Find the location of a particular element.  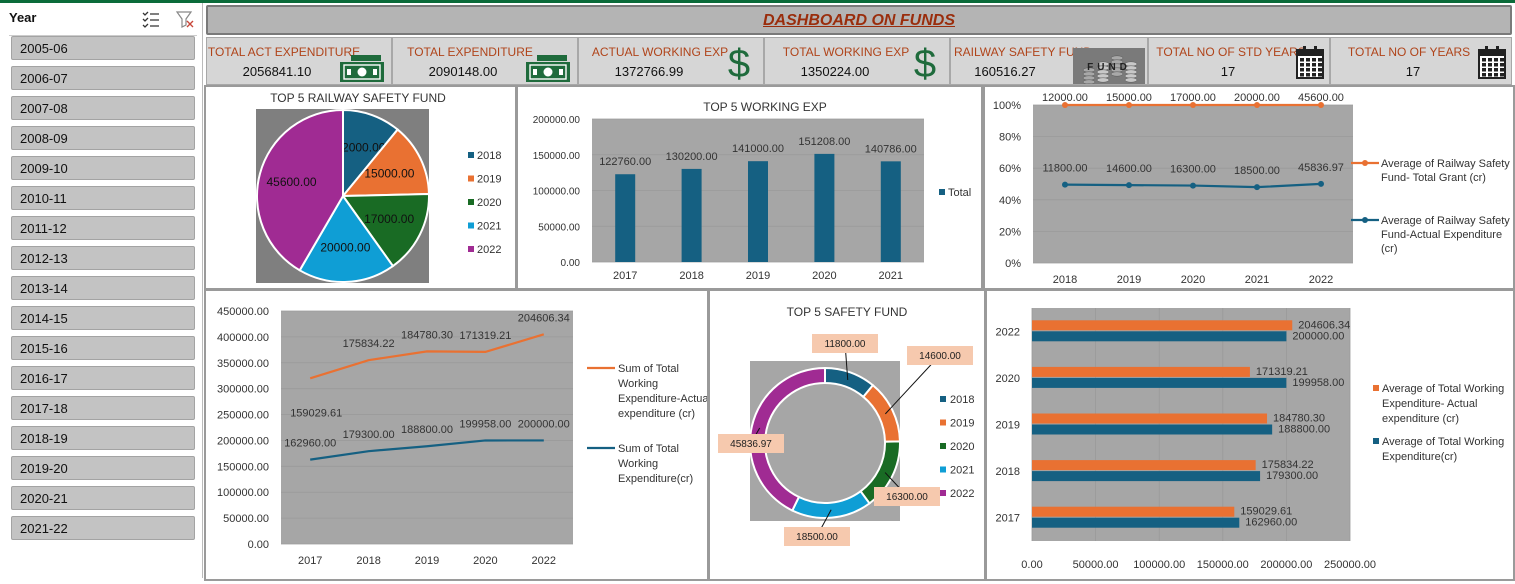

legend-label: 2022 is located at coordinates (962, 494).